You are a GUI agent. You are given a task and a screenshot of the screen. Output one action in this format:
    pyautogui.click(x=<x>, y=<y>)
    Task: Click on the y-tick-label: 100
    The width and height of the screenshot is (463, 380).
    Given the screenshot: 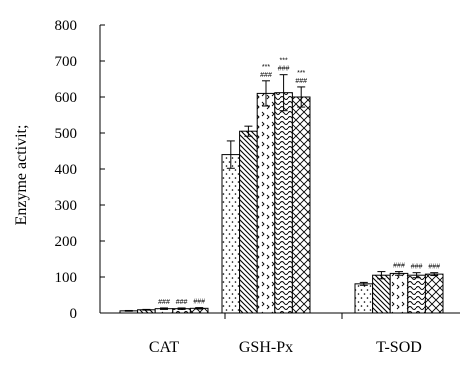 What is the action you would take?
    pyautogui.click(x=66, y=278)
    